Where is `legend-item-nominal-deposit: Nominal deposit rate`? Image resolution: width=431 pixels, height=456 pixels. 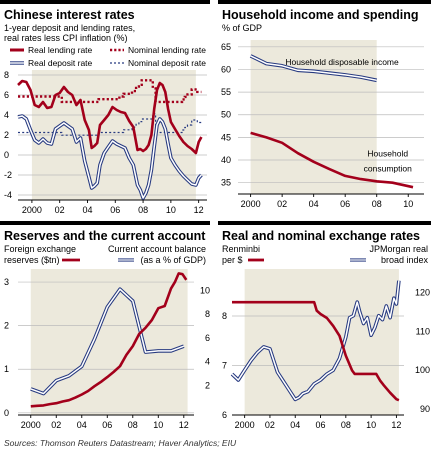 legend-item-nominal-deposit: Nominal deposit rate is located at coordinates (158, 63).